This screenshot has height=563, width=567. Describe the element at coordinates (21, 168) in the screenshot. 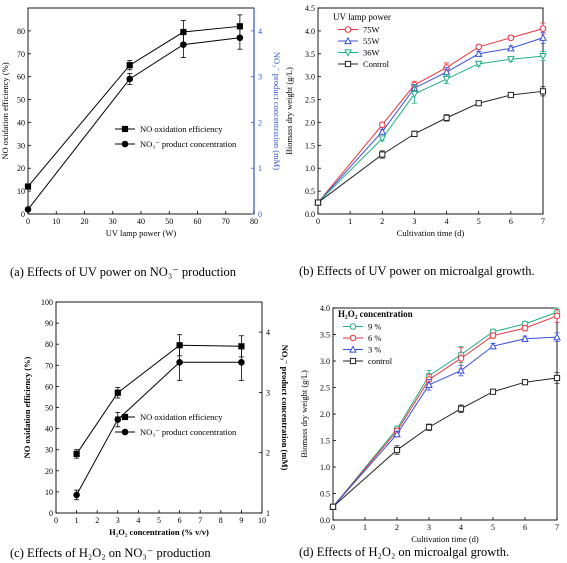

I see `y-tick-label: 20` at that location.